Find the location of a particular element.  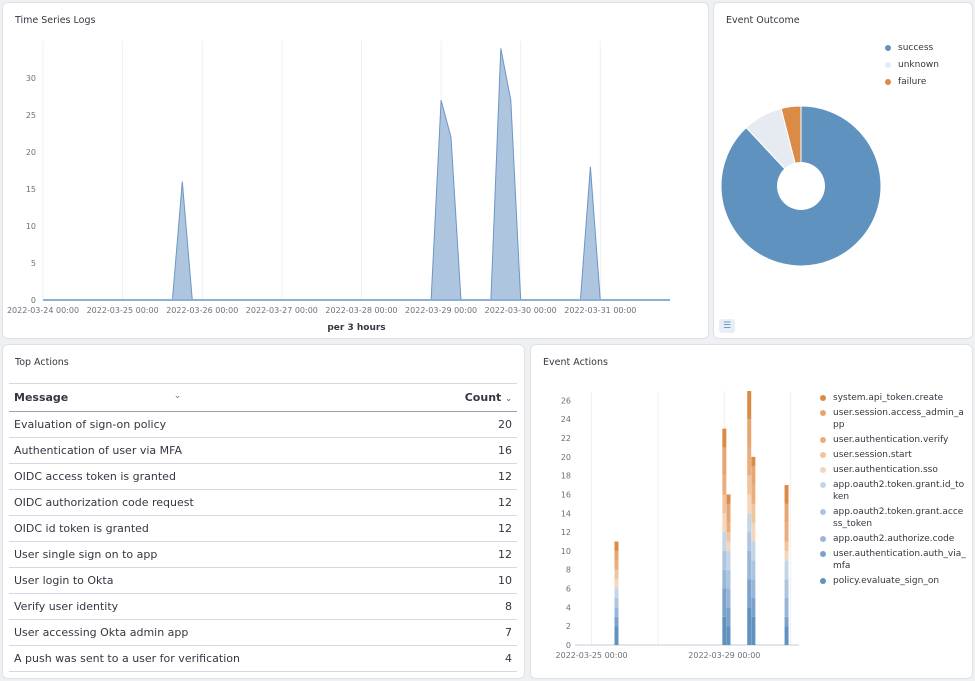

table-row: User login to Okta 10 is located at coordinates (263, 580).